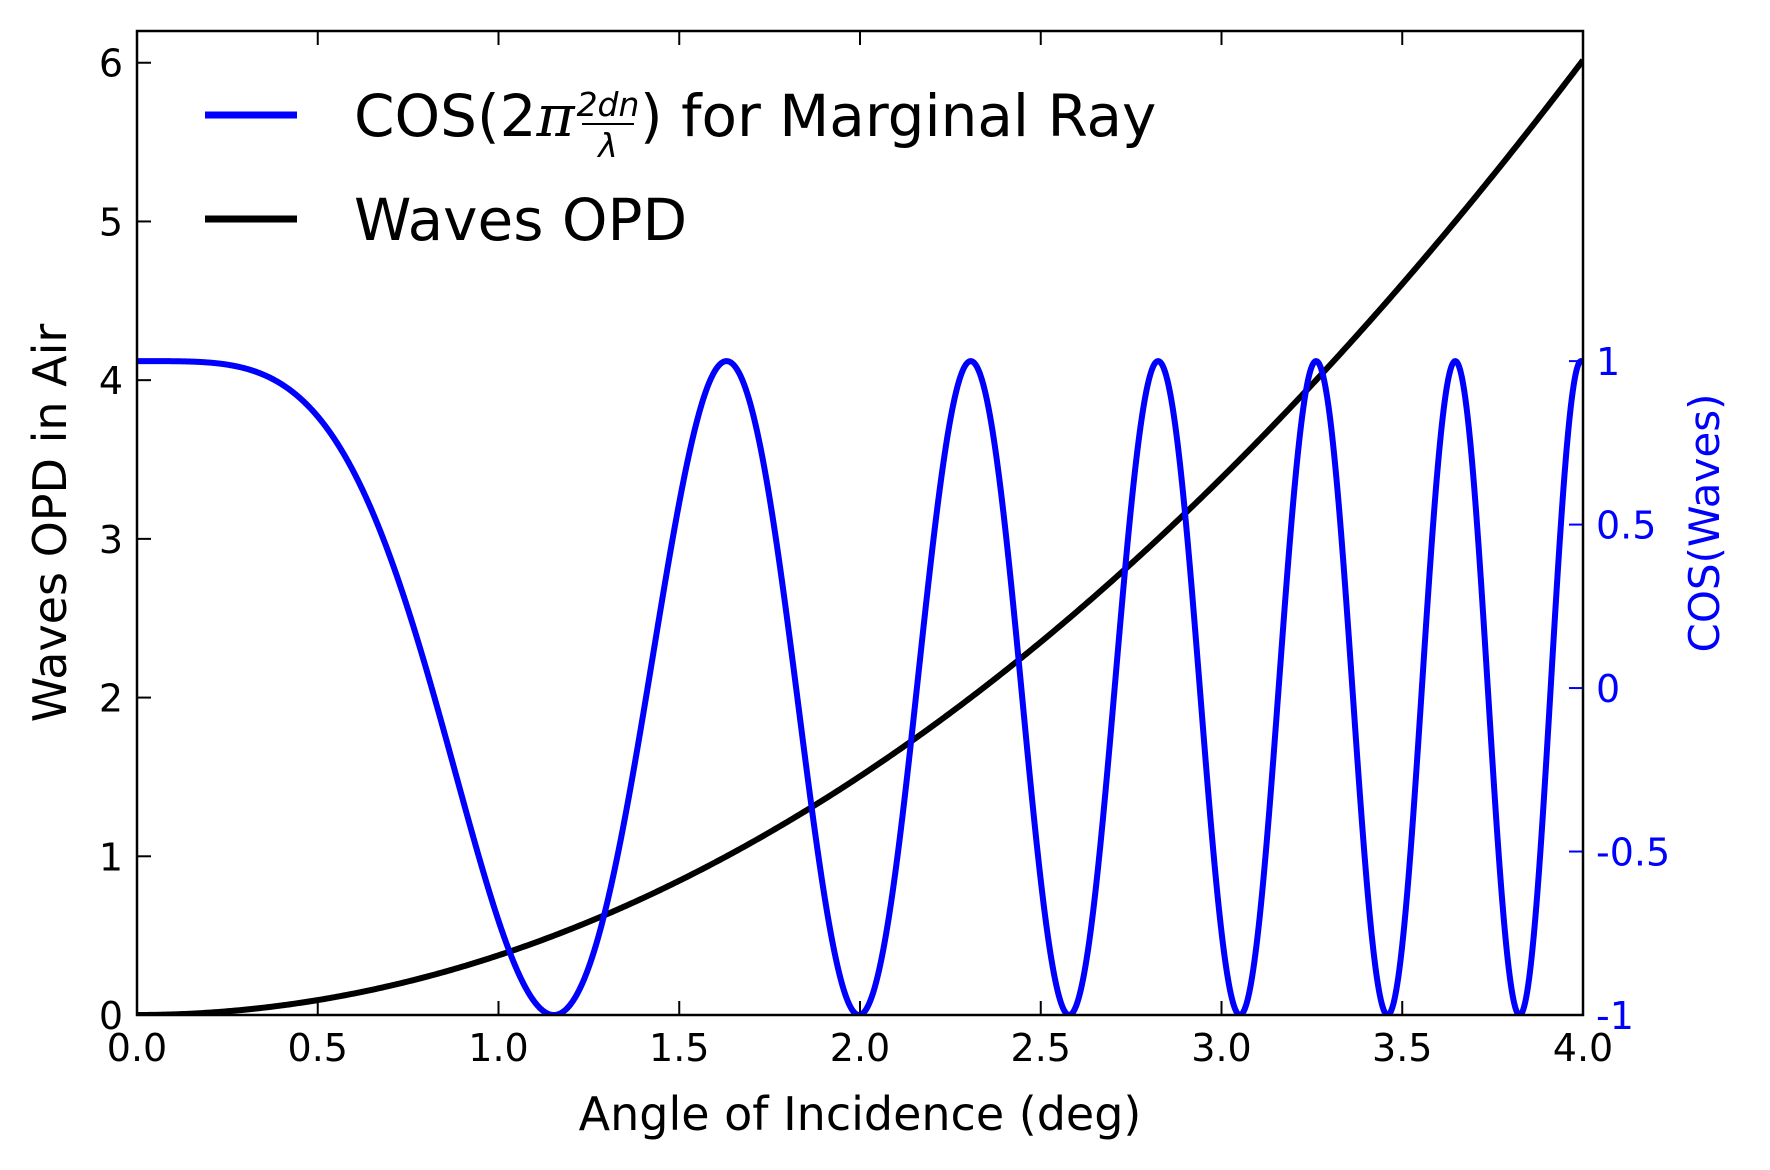  I want to click on y-left-tick-label: 2, so click(111, 699).